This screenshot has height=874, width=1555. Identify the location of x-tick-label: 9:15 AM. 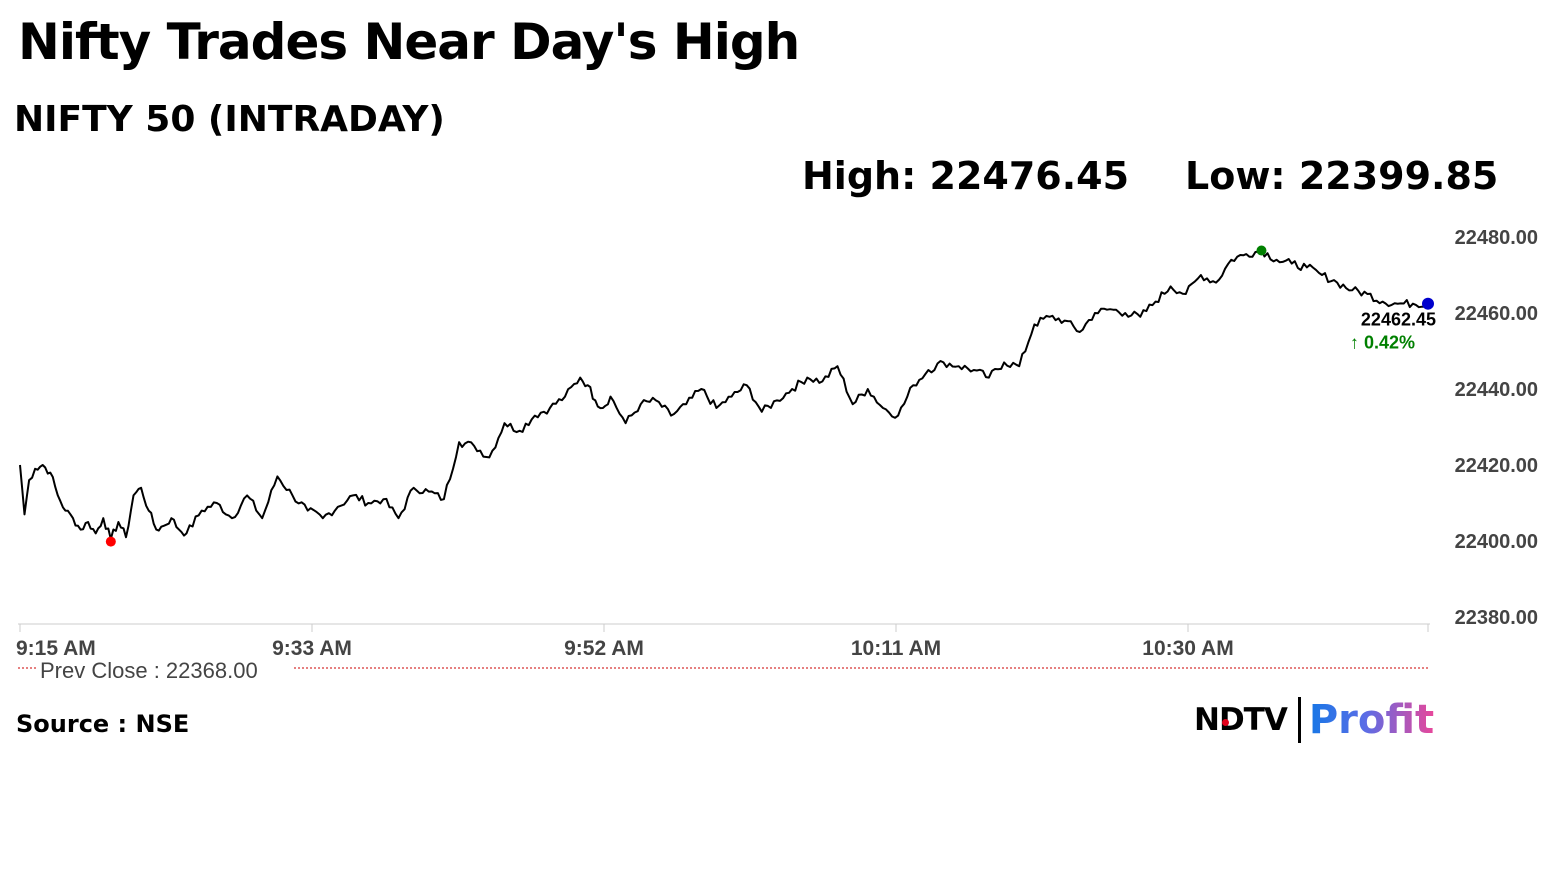
(56, 648).